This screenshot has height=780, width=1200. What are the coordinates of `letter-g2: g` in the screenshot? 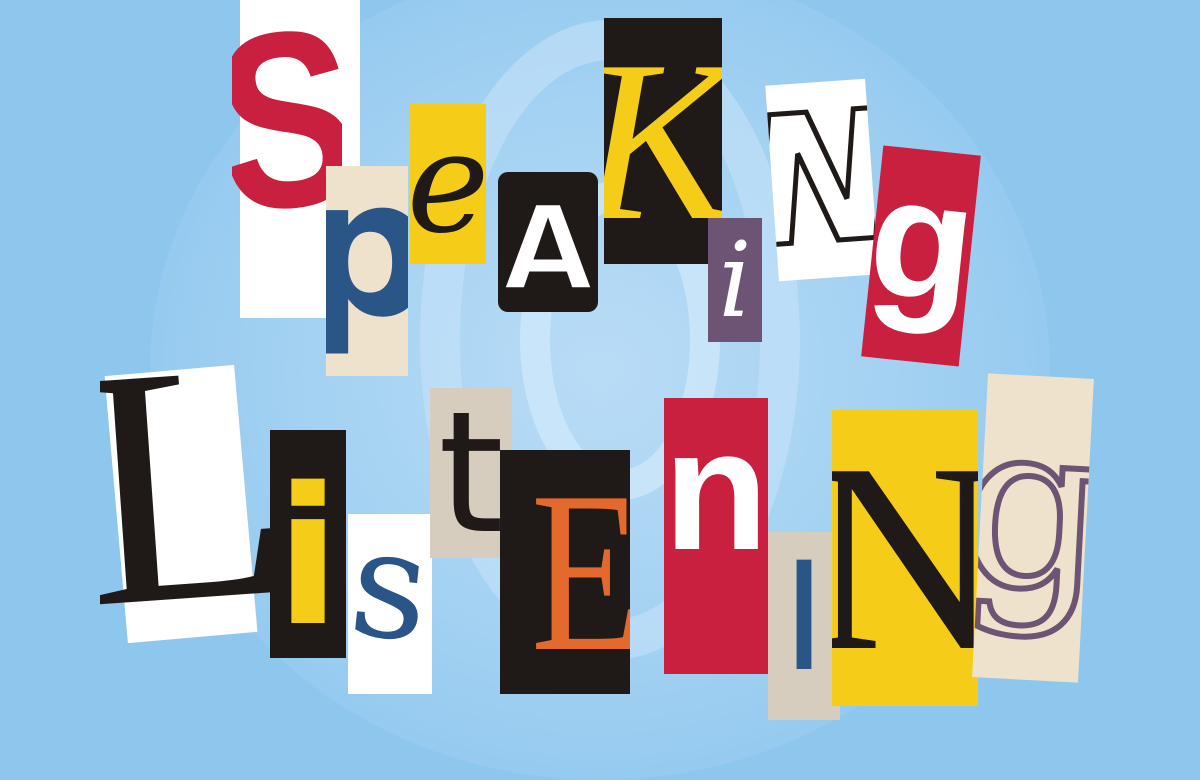 It's located at (1033, 510).